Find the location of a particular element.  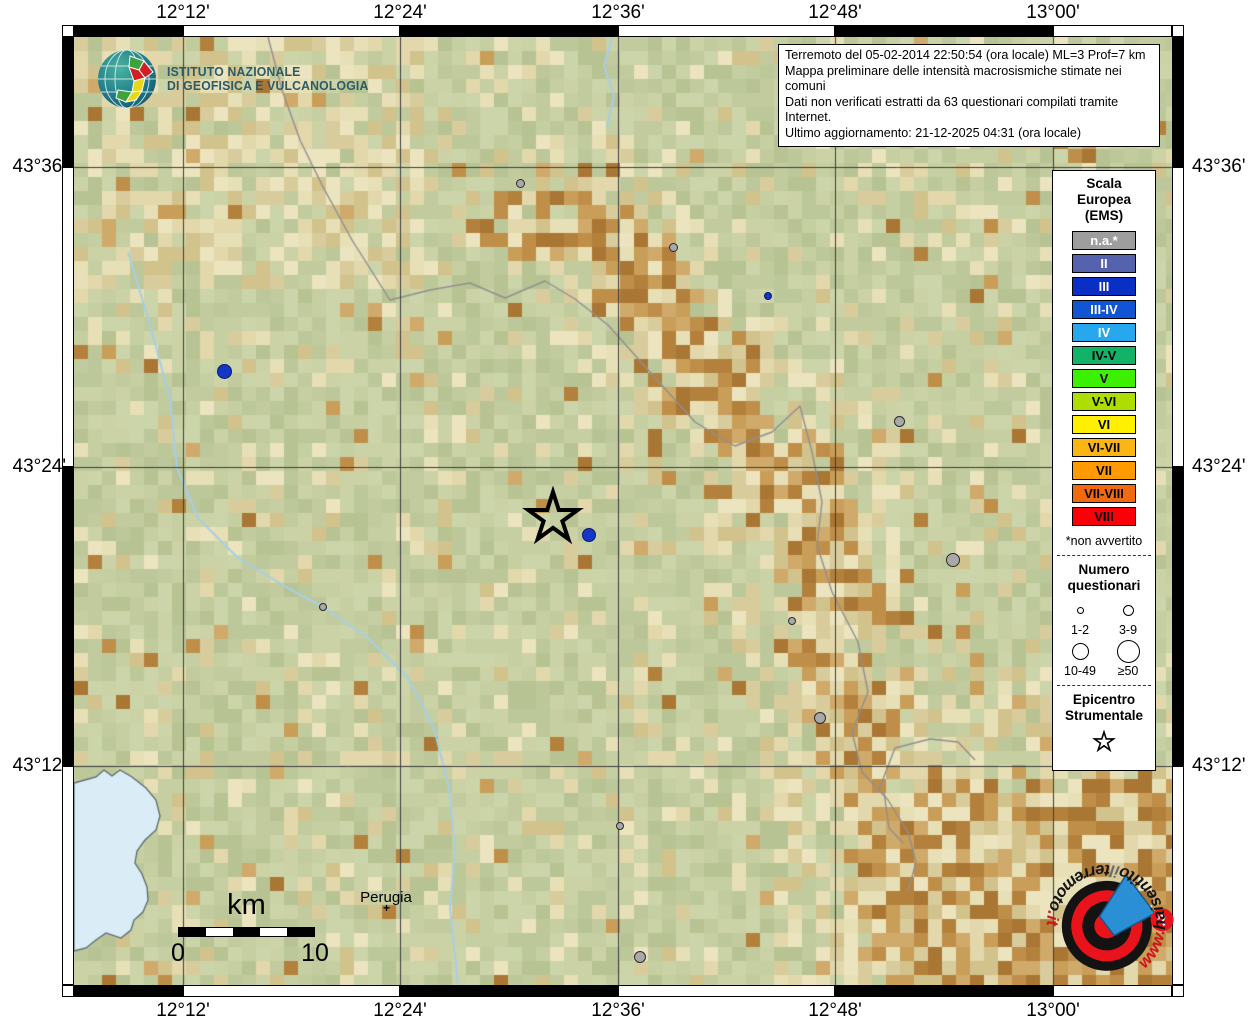

size-key-label: 10-49 is located at coordinates (1080, 671).